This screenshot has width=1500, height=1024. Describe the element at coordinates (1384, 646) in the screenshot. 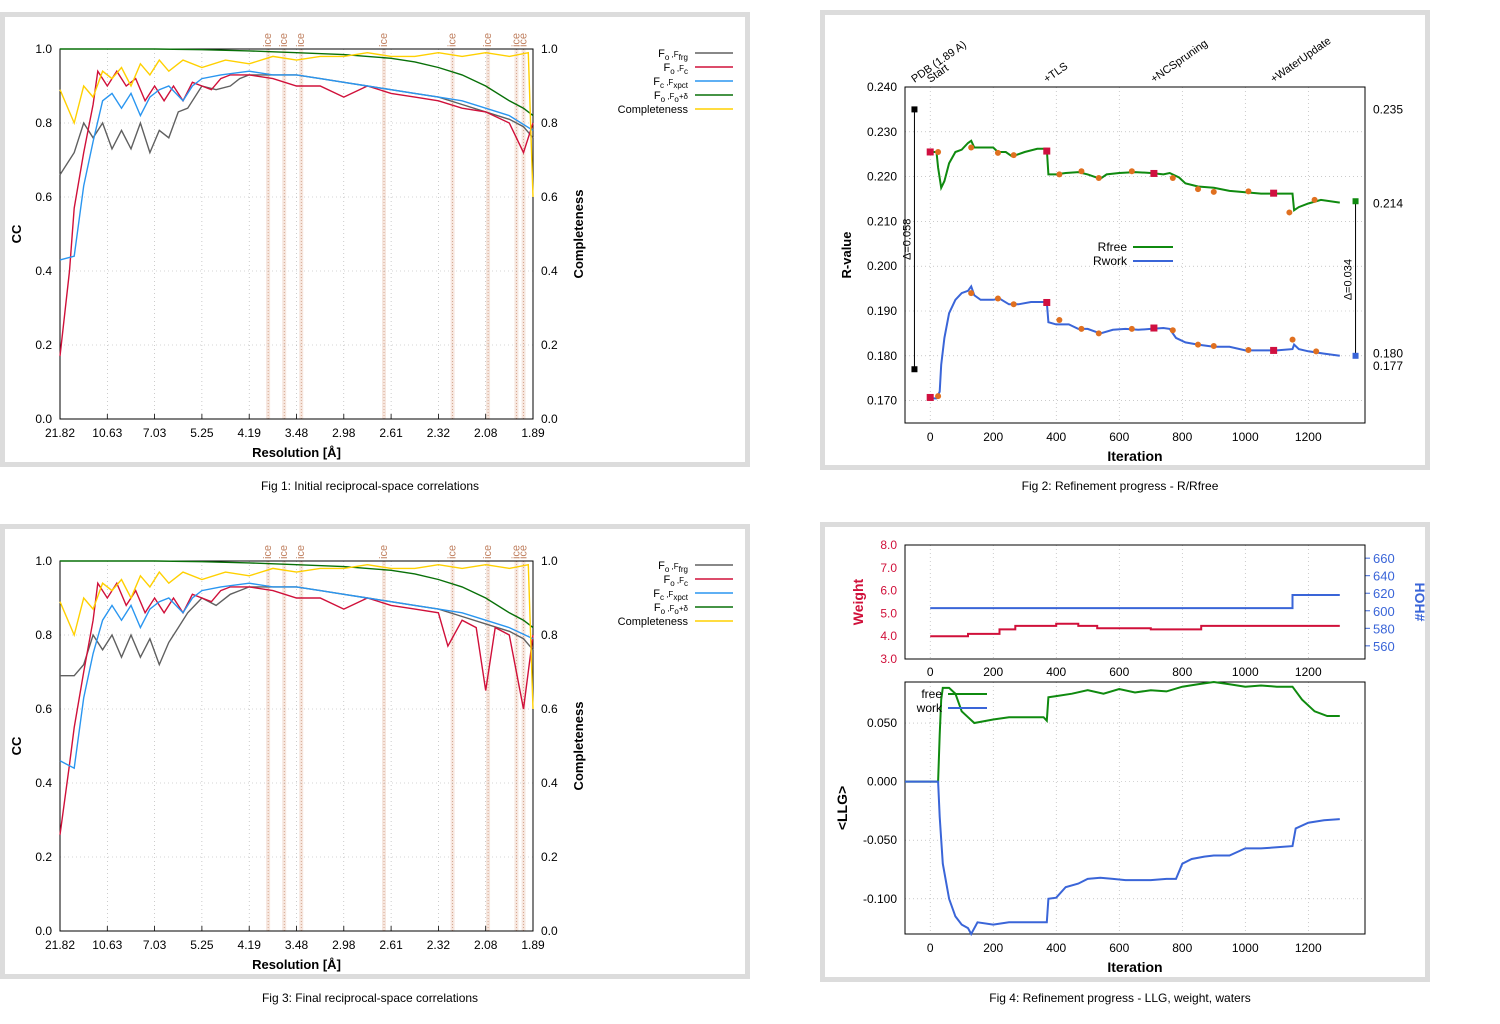

I see `hoh-tick-label: 560` at that location.